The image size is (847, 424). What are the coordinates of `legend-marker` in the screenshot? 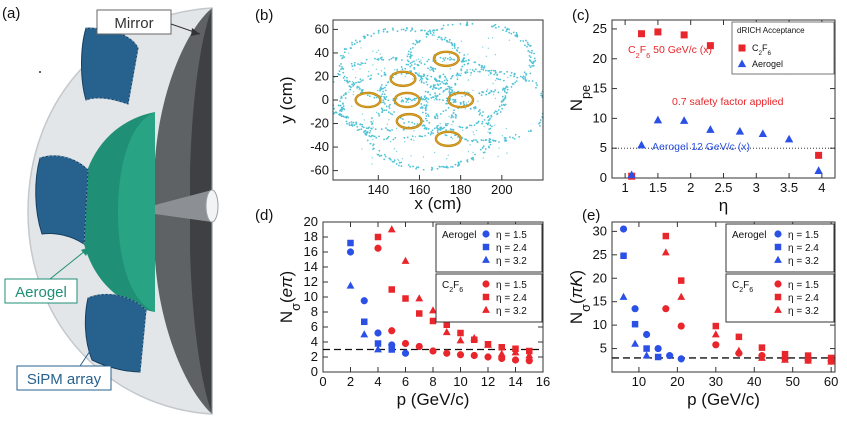 It's located at (778, 234).